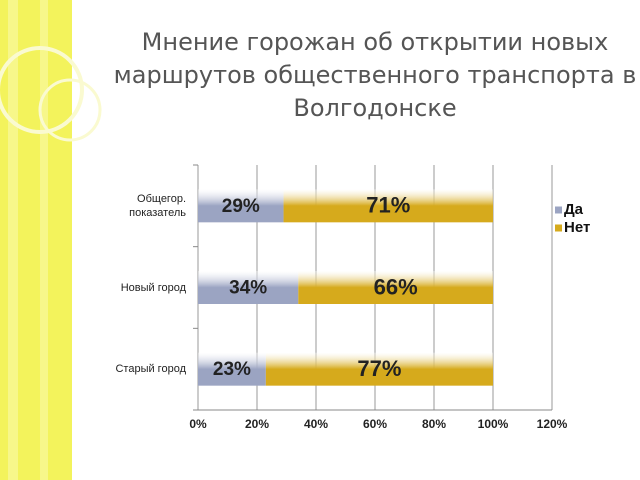  What do you see at coordinates (198, 424) in the screenshot?
I see `x-tick-label: 0%` at bounding box center [198, 424].